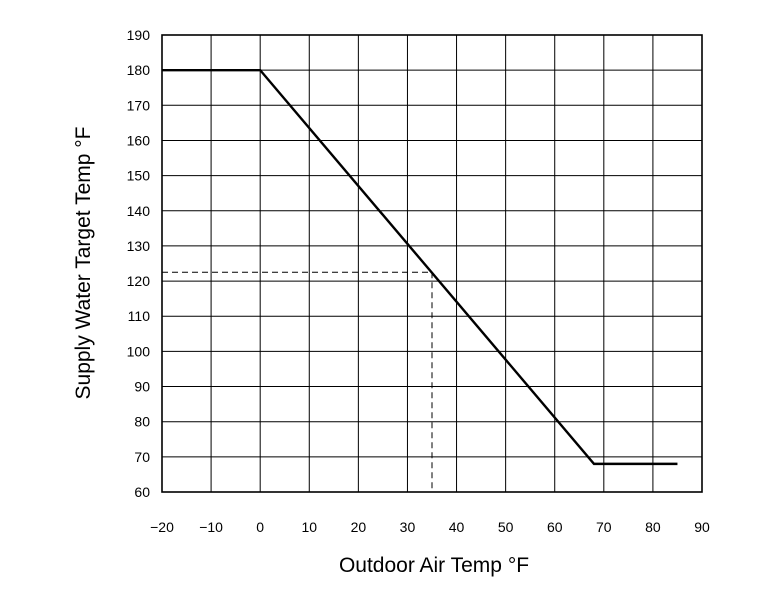  Describe the element at coordinates (702, 527) in the screenshot. I see `x-tick-label: 90` at that location.